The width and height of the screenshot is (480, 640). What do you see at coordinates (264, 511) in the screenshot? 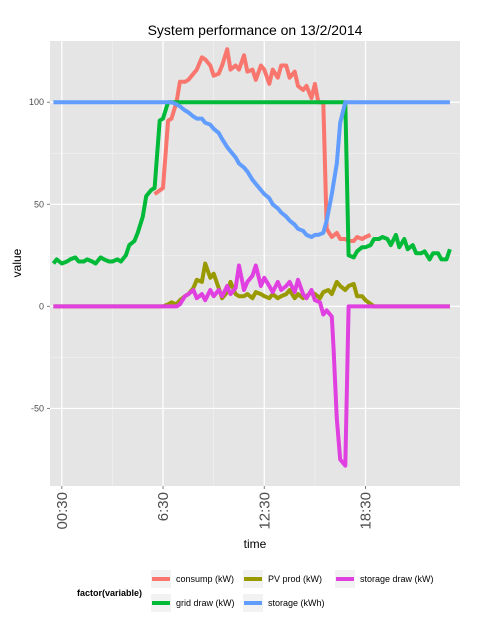
I see `x-tick-label: 12:30` at bounding box center [264, 511].